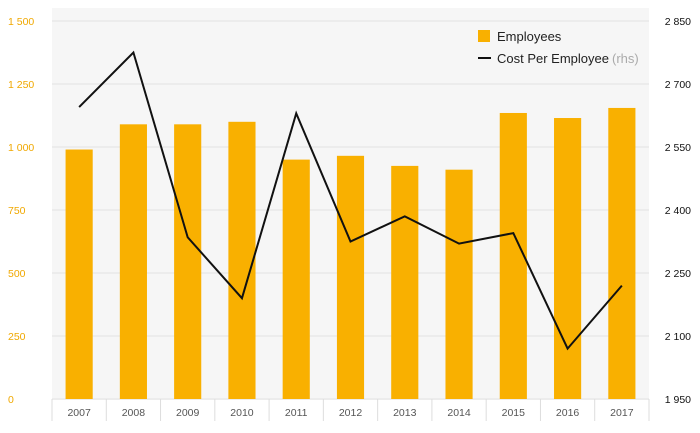 The image size is (700, 433). What do you see at coordinates (21, 22) in the screenshot?
I see `y-left-tick-label: 1 500` at bounding box center [21, 22].